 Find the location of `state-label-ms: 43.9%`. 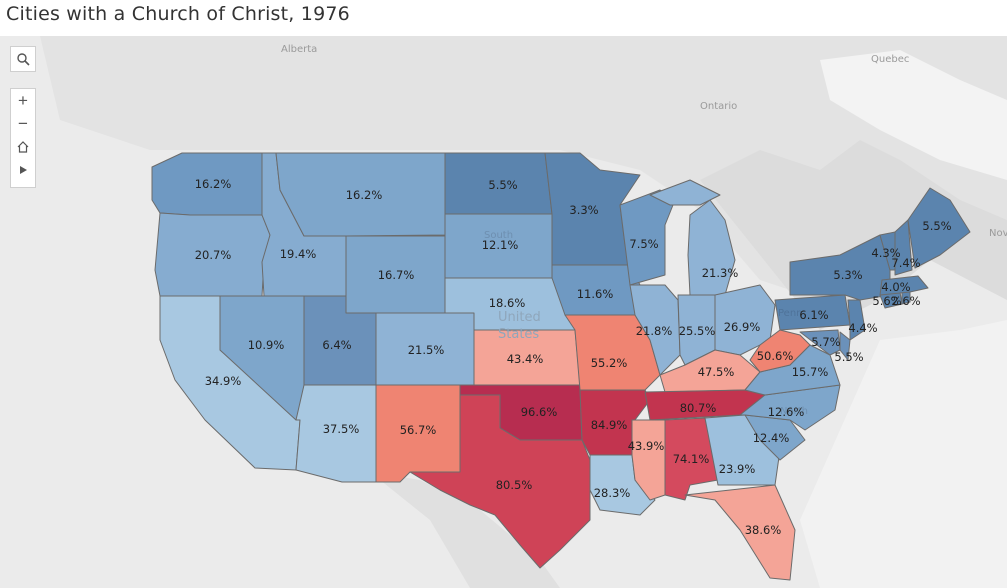

state-label-ms: 43.9% is located at coordinates (646, 446).